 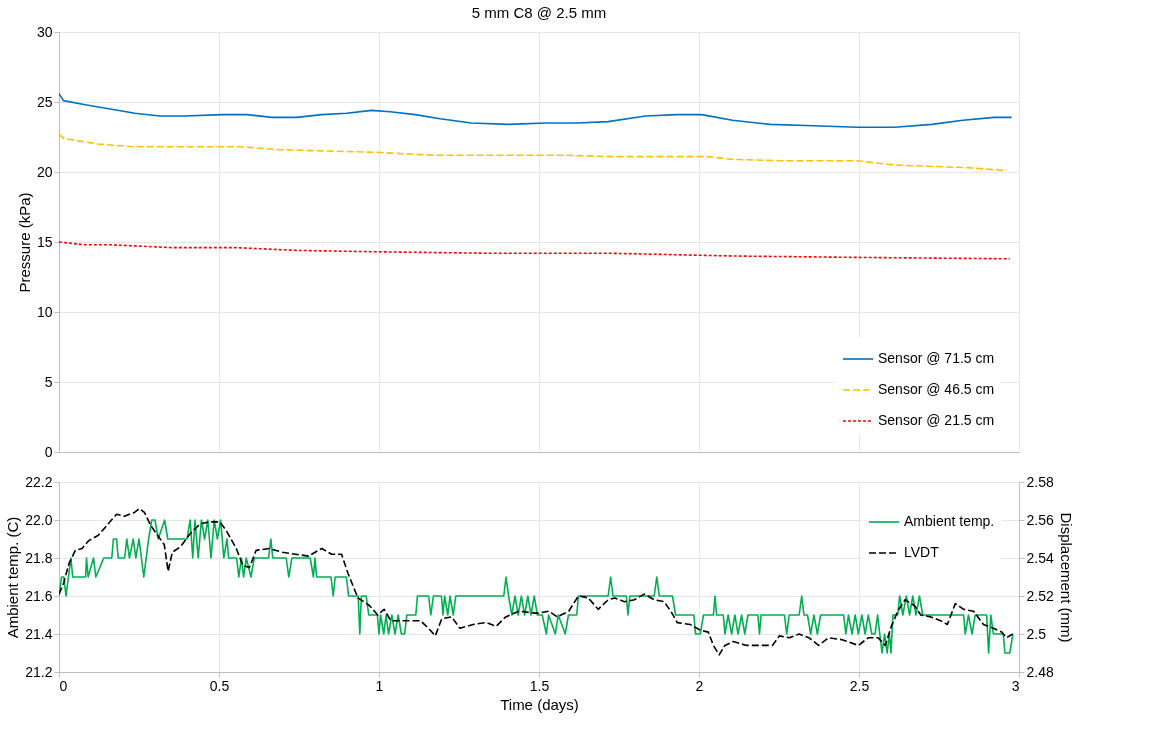 What do you see at coordinates (219, 685) in the screenshot?
I see `x-tick-label: 0.5` at bounding box center [219, 685].